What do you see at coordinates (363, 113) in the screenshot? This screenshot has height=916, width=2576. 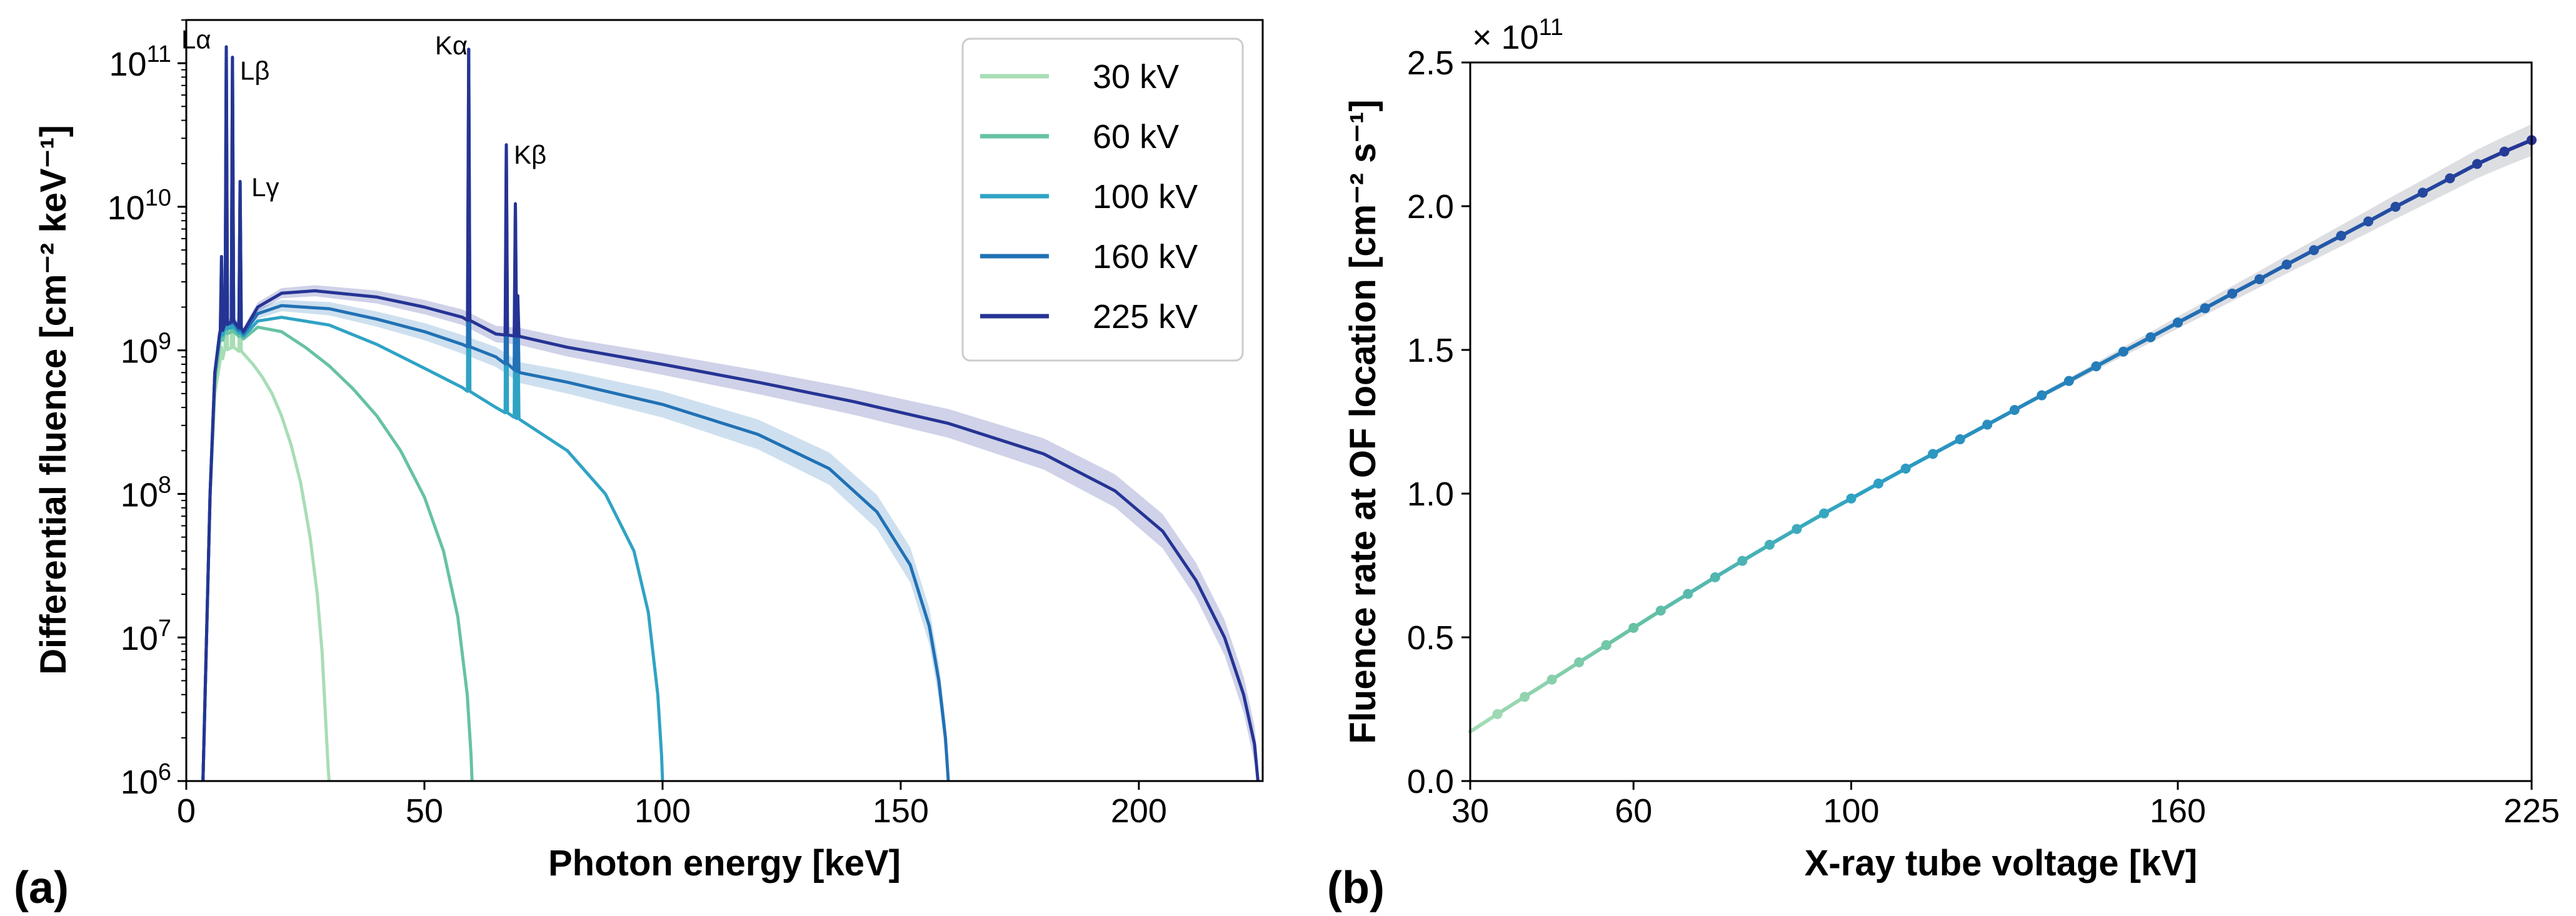 I see `panel-a-peak-labels: Lα Lβ Lγ Kα Kβ` at bounding box center [363, 113].